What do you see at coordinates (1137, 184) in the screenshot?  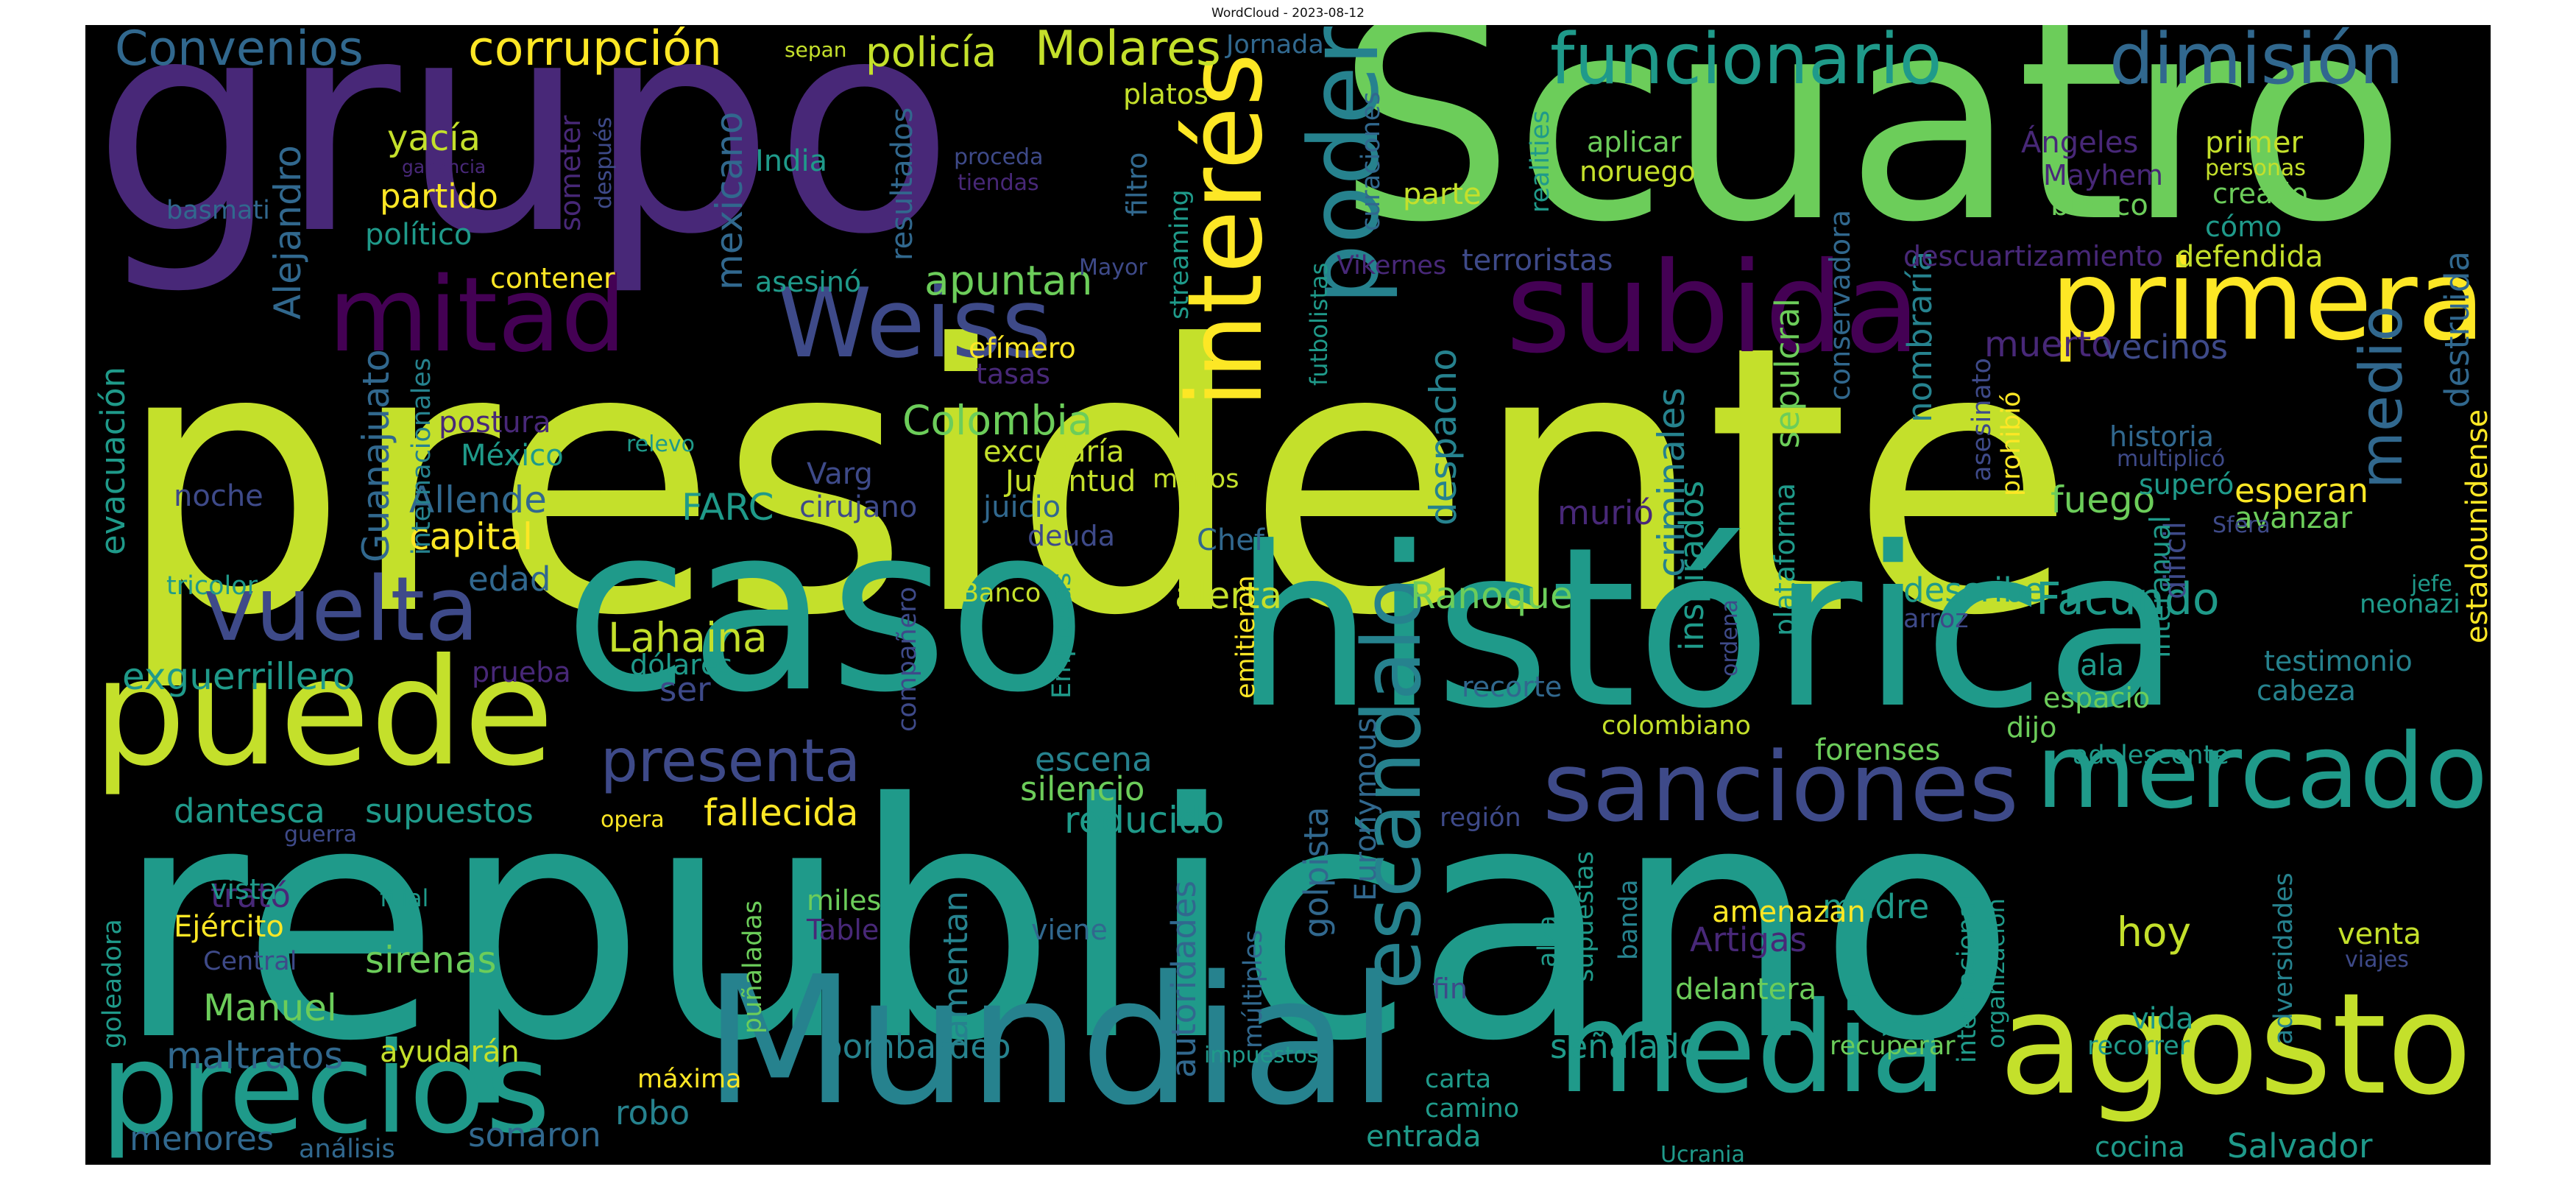 I see `word-filtro: filtro` at bounding box center [1137, 184].